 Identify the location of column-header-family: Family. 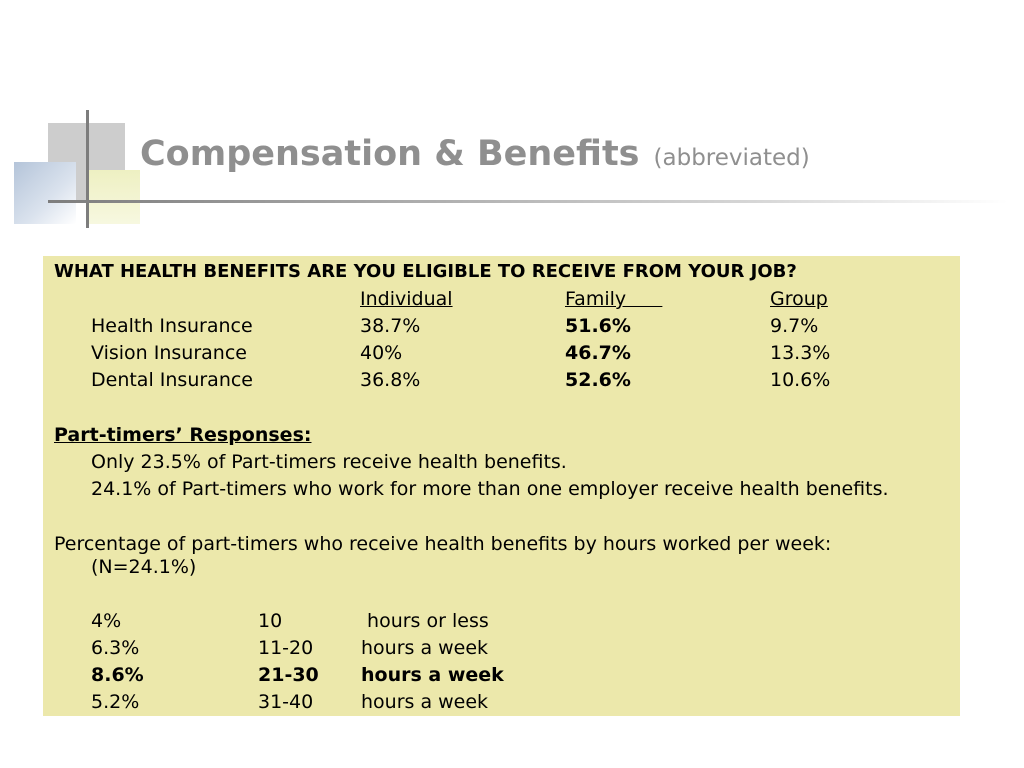
(614, 299).